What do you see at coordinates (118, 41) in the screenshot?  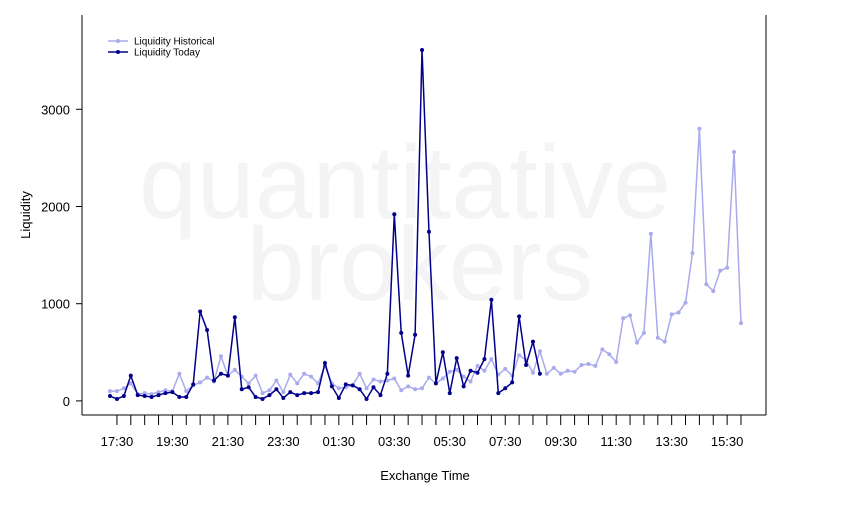 I see `legend-marker` at bounding box center [118, 41].